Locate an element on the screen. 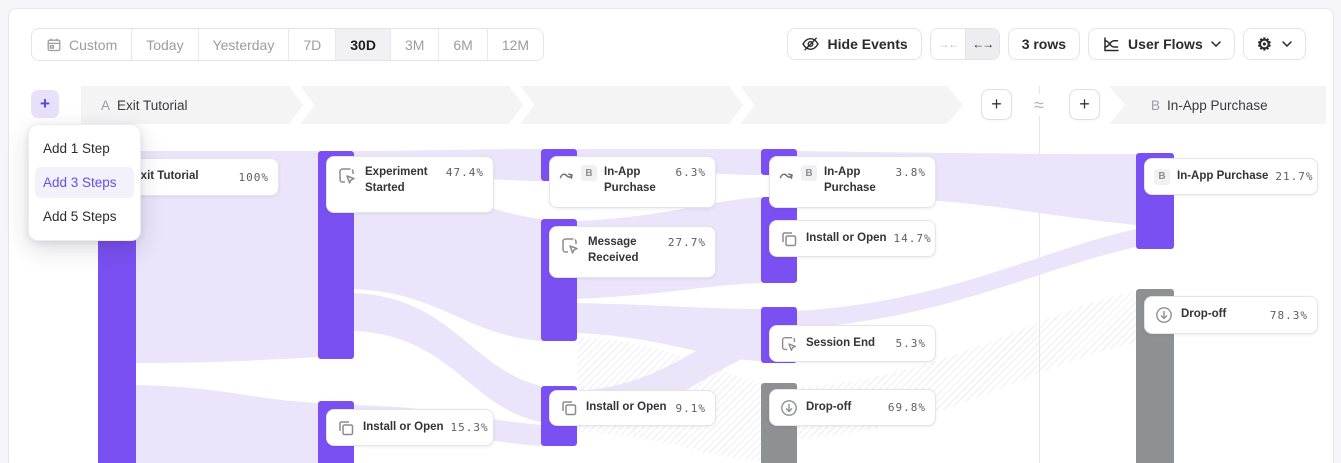  flow-node-in-app-purchase: B In-App Purchase 6.3% is located at coordinates (632, 182).